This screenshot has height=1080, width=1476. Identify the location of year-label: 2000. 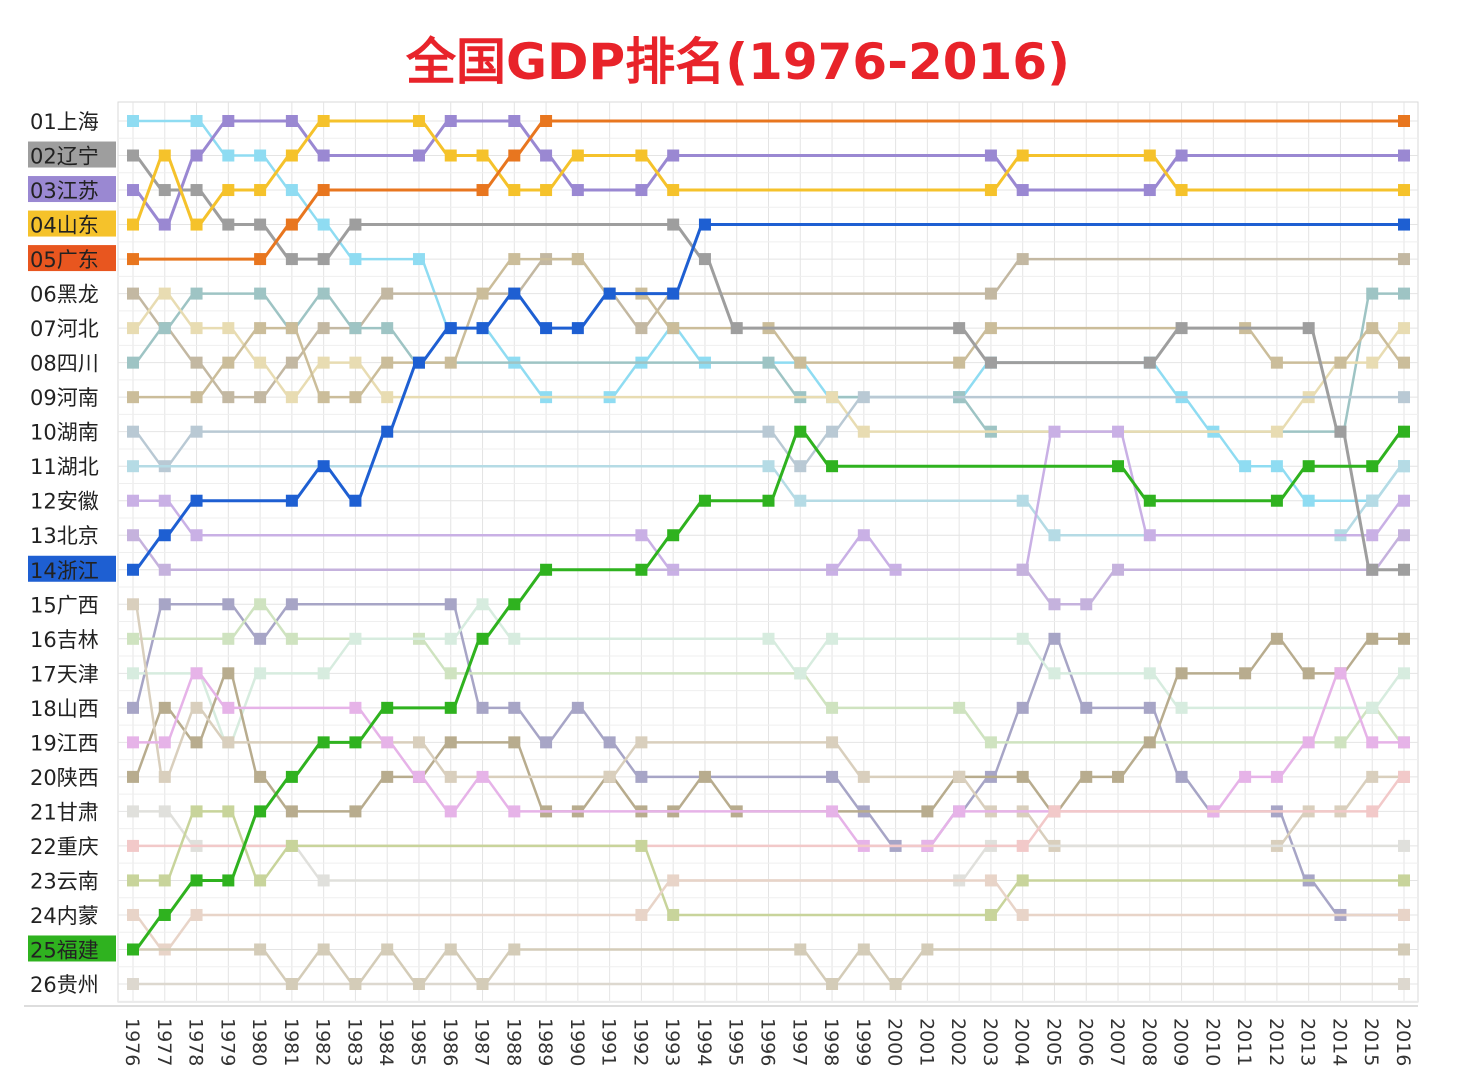
(895, 1042).